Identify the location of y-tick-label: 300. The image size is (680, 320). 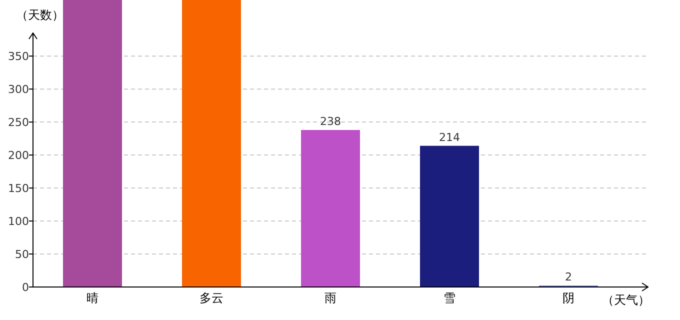
(18, 89).